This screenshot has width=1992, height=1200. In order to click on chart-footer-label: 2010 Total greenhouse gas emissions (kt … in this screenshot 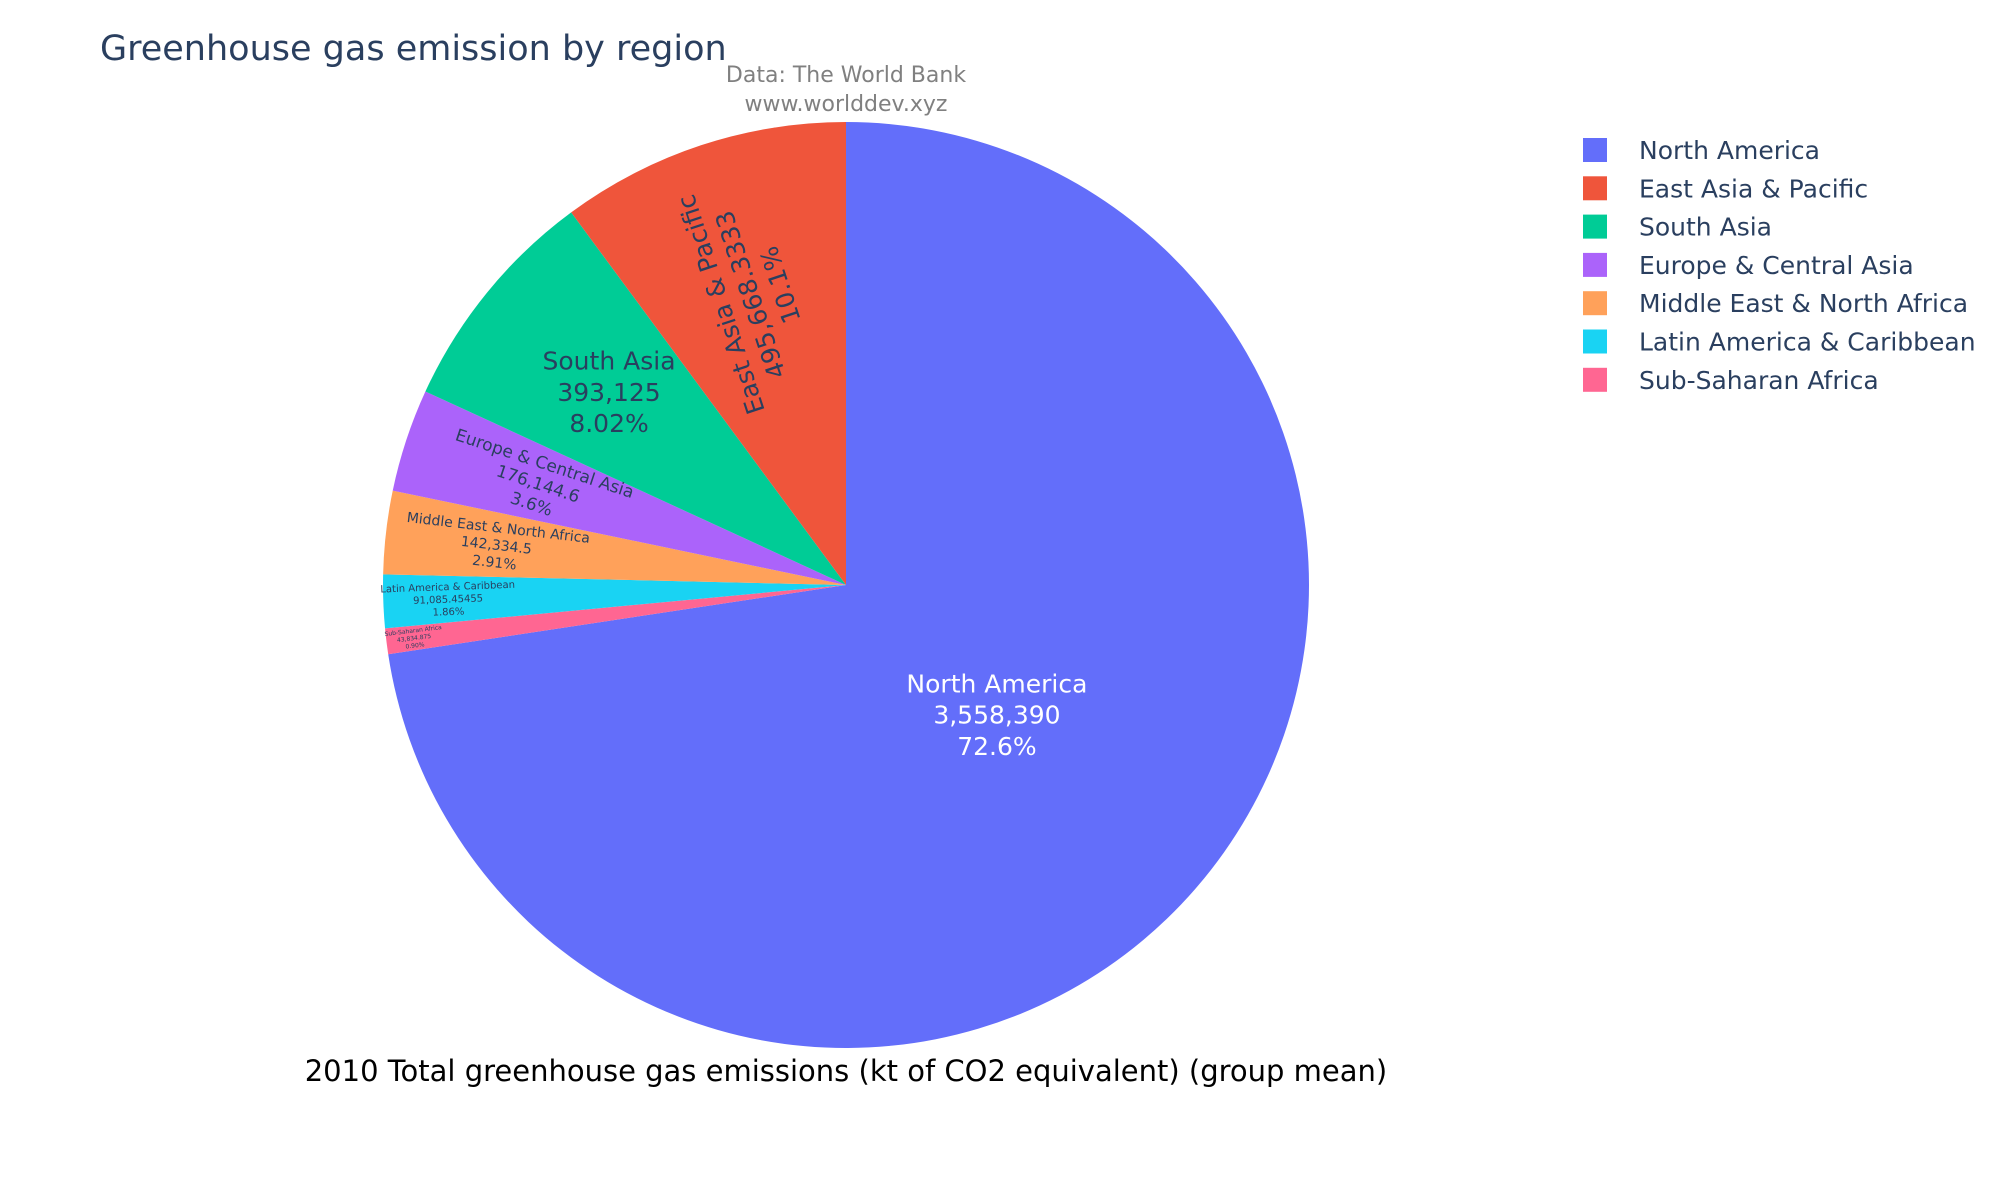, I will do `click(846, 1071)`.